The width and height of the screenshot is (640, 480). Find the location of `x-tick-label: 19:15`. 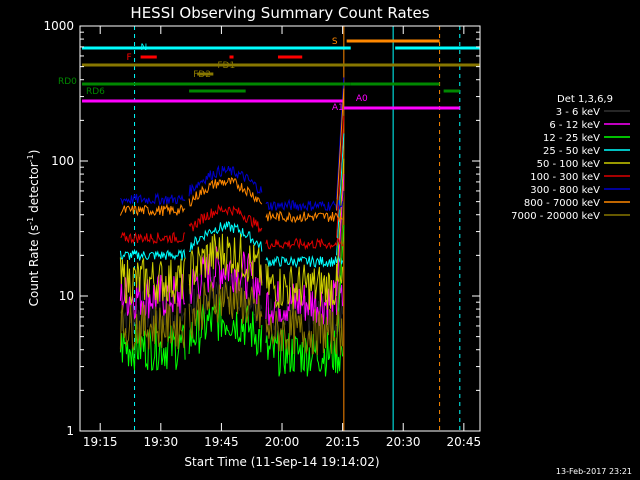

x-tick-label: 19:15 is located at coordinates (100, 442).